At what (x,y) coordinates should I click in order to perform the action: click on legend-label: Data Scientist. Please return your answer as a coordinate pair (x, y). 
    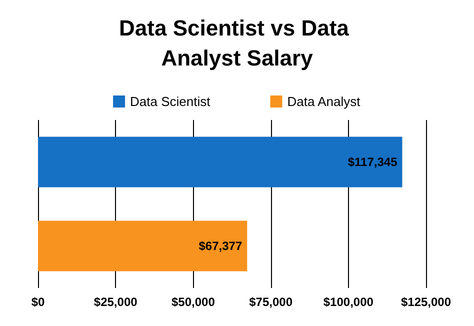
    Looking at the image, I should click on (170, 101).